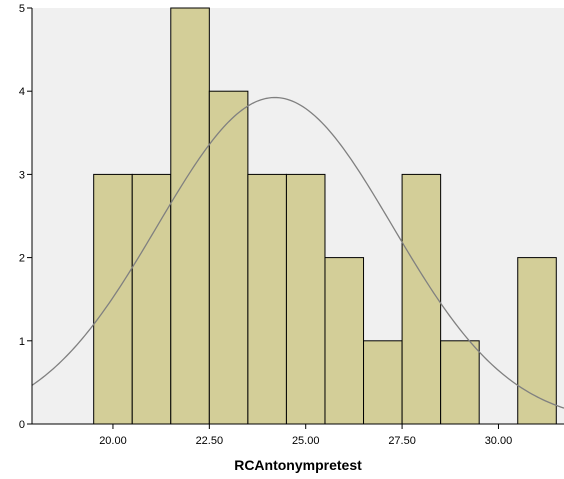 This screenshot has height=479, width=564. I want to click on y-tick-label: 0, so click(22, 425).